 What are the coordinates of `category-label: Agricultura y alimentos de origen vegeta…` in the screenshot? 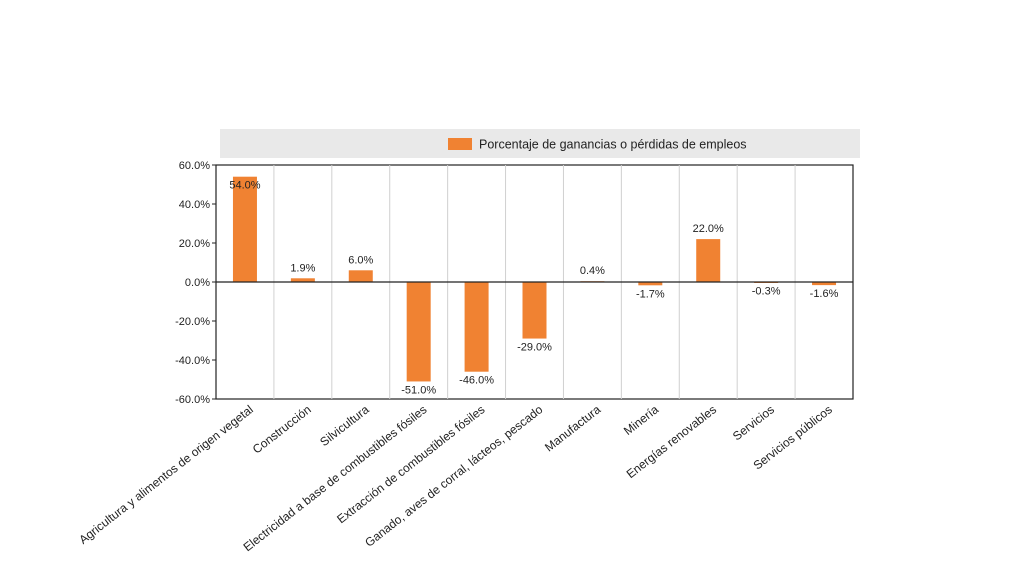 It's located at (165, 474).